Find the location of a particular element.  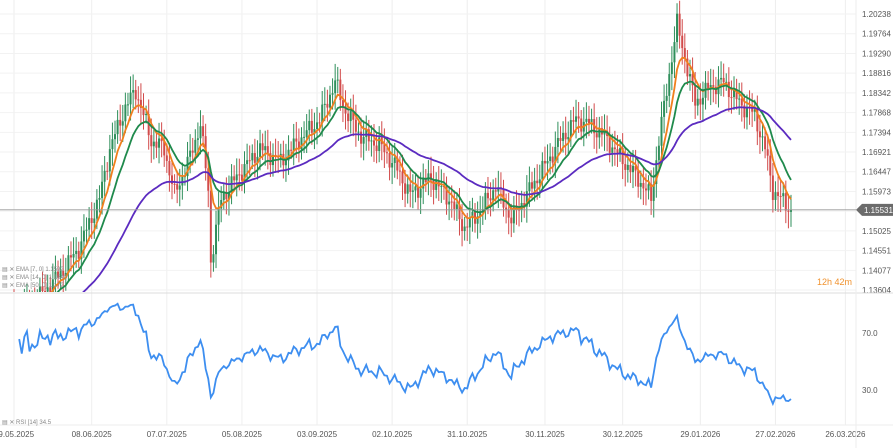

x-tick-label: 08.06.2025 is located at coordinates (92, 434).